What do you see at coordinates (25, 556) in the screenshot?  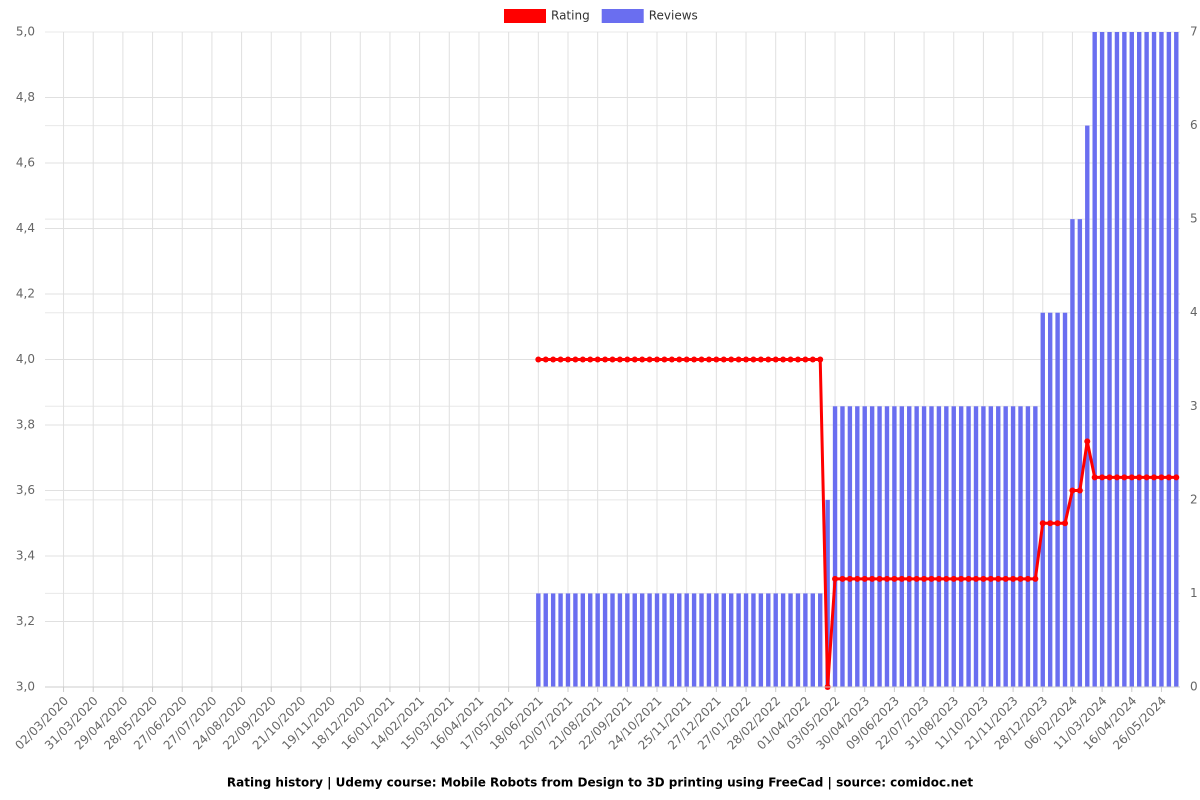 I see `y-tick-label: 3,4` at bounding box center [25, 556].